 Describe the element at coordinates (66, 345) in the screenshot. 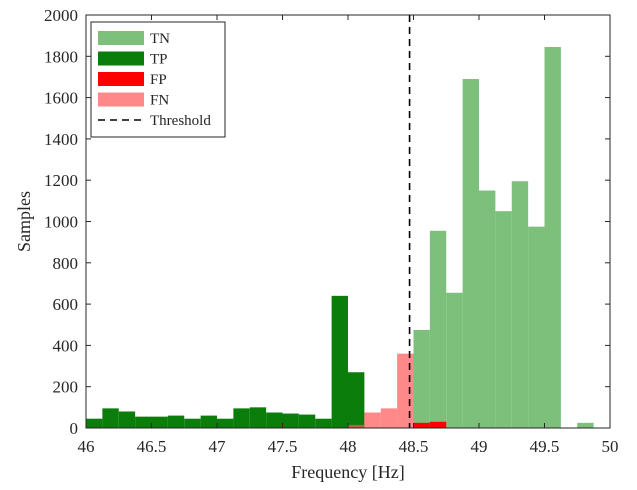

I see `y-tick-label: 400` at that location.